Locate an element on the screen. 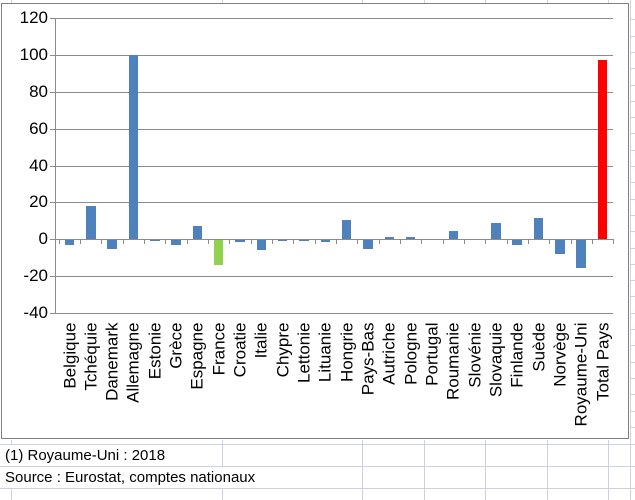  x-axis-category-label: Hongrie is located at coordinates (347, 352).